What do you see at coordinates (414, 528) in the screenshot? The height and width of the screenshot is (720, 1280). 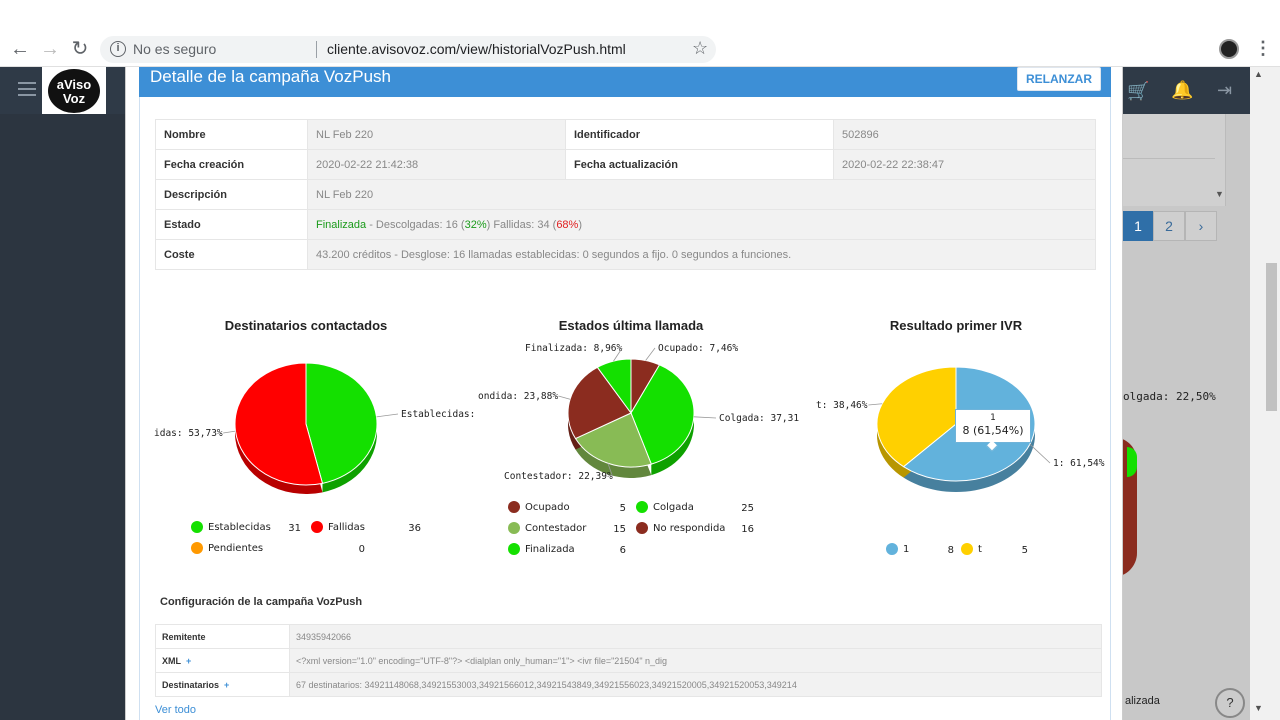 I see `legend-value: 36` at bounding box center [414, 528].